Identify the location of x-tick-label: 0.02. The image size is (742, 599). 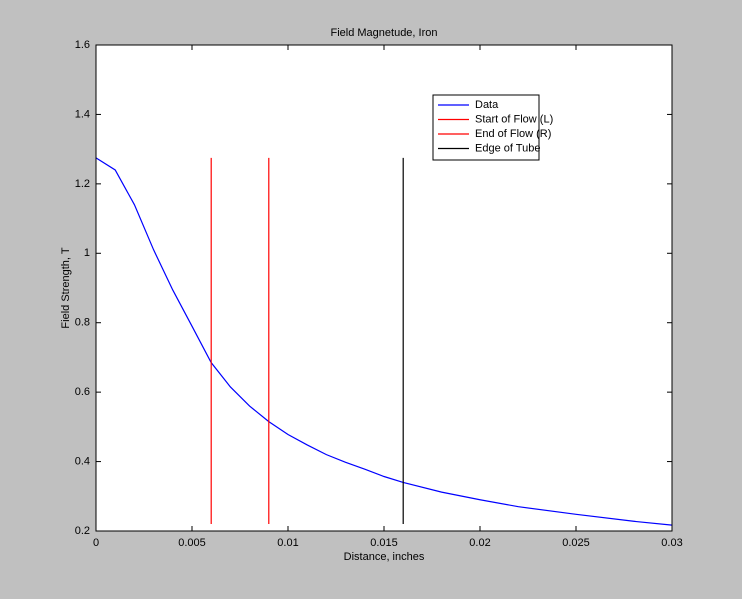
(479, 543).